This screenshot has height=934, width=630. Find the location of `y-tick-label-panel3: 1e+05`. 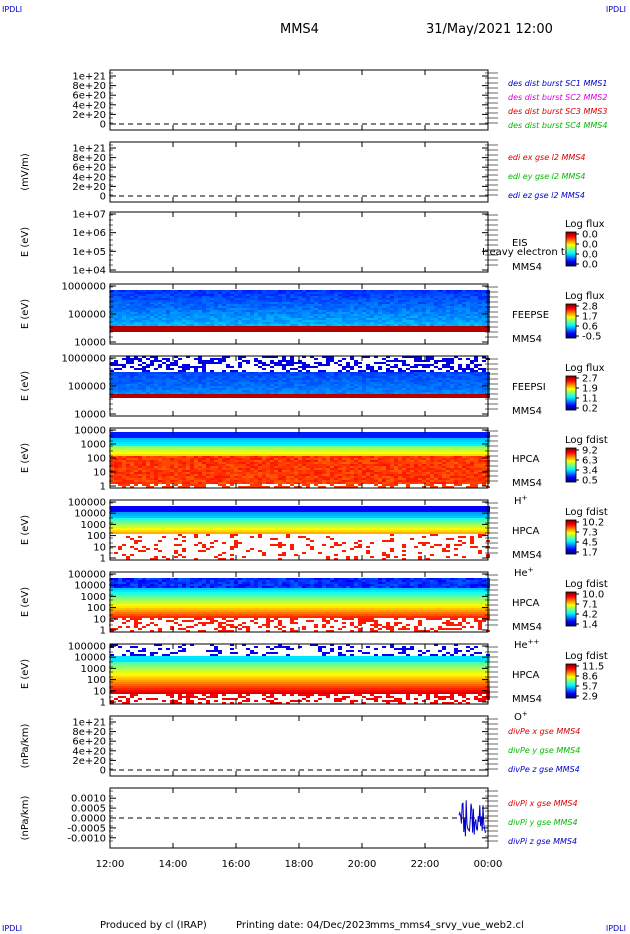

y-tick-label-panel3: 1e+05 is located at coordinates (89, 252).